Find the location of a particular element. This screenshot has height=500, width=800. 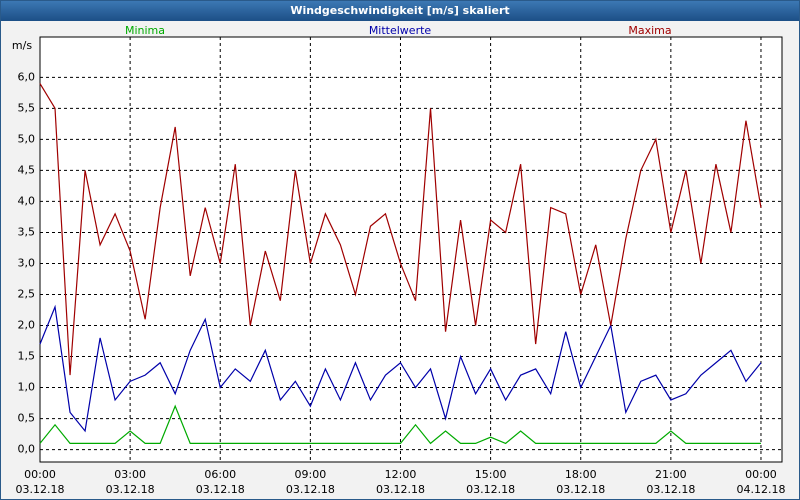

x-tick-label: 15:00 is located at coordinates (491, 474).